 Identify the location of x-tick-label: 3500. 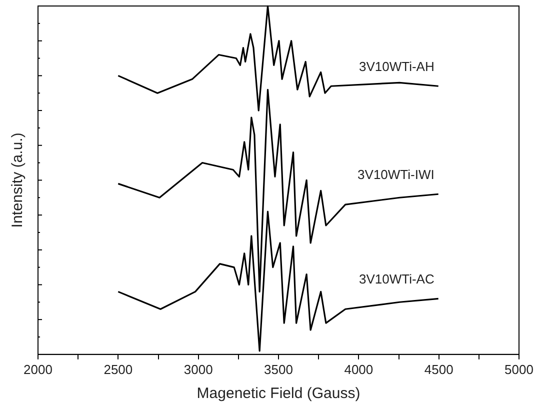
(278, 369).